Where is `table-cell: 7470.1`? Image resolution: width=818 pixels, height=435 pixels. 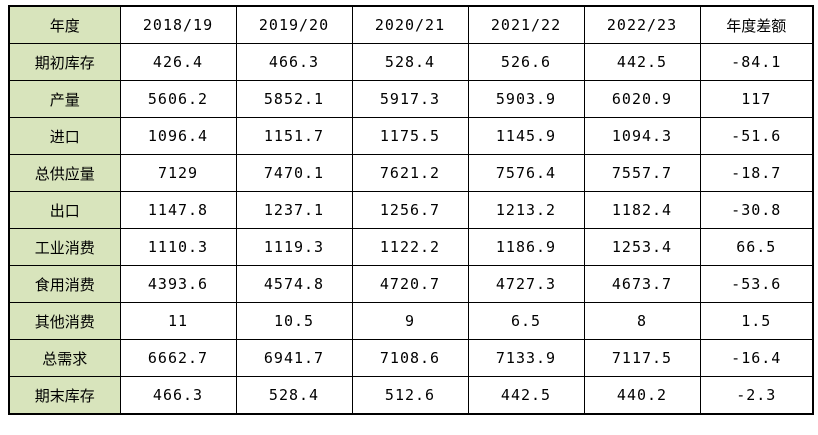
table-cell: 7470.1 is located at coordinates (294, 173).